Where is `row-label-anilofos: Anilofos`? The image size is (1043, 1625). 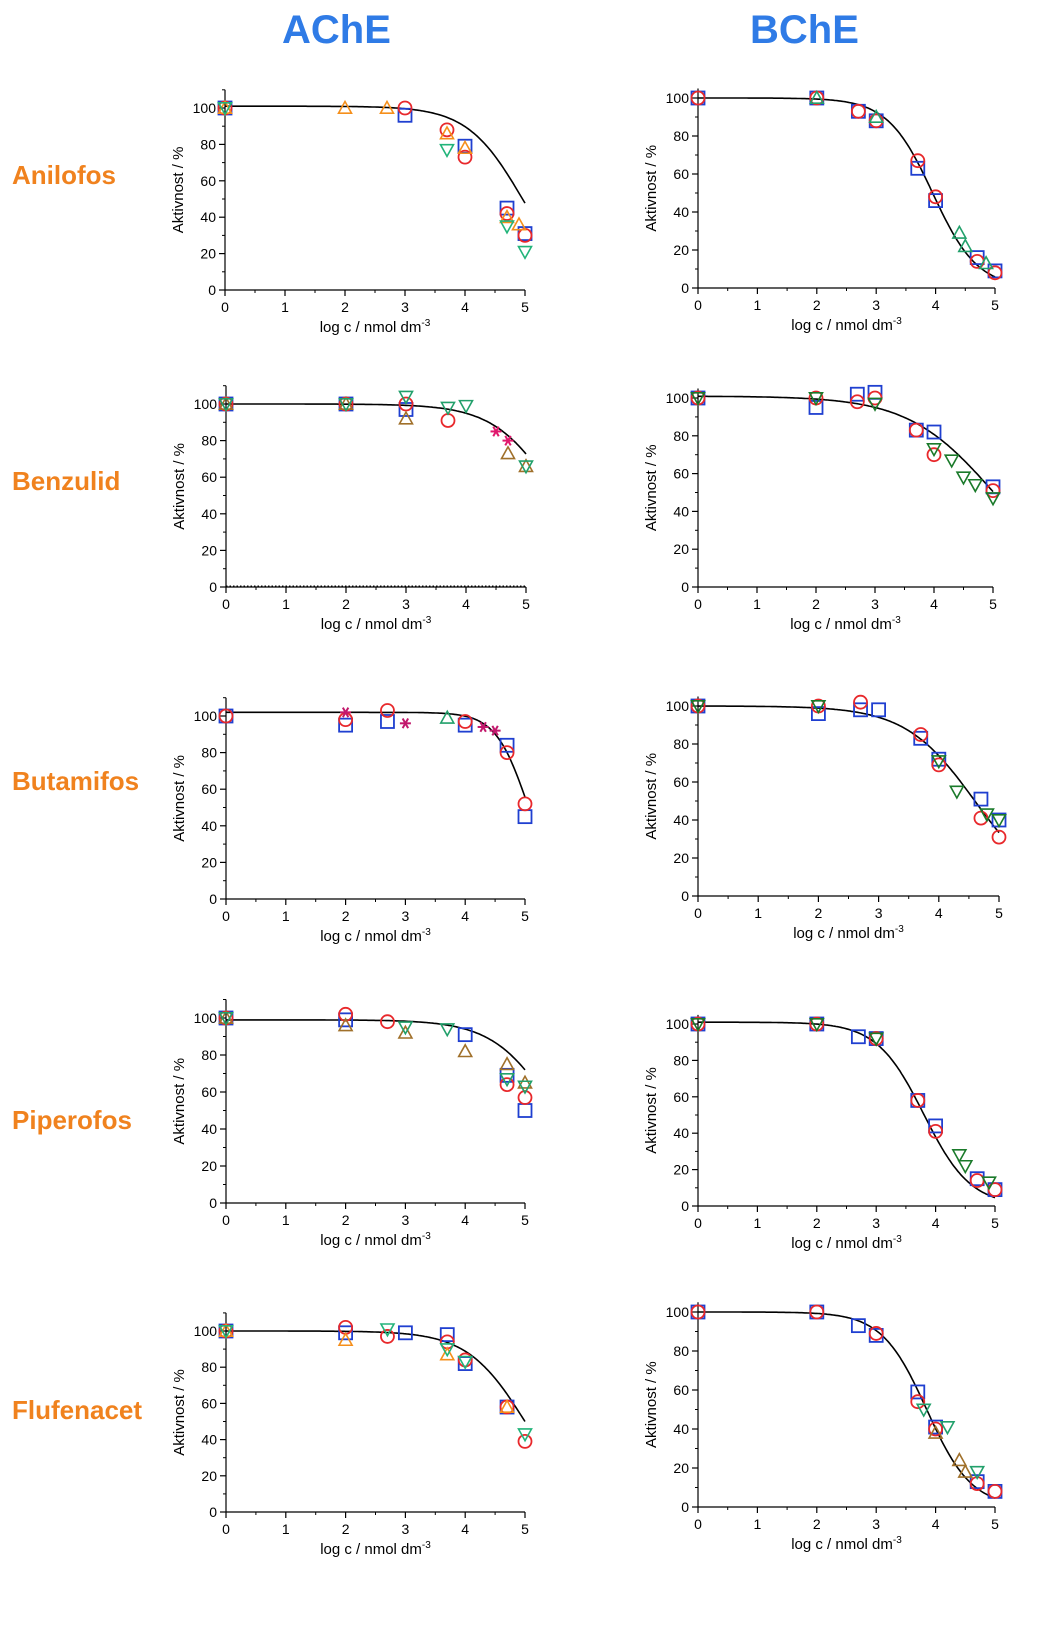
row-label-anilofos: Anilofos is located at coordinates (64, 175).